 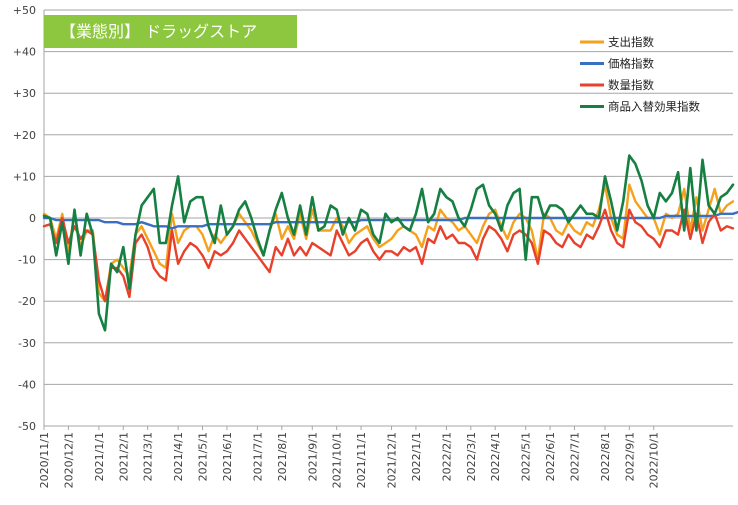 I want to click on x-tick-label: 2022/3/1, so click(x=471, y=456).